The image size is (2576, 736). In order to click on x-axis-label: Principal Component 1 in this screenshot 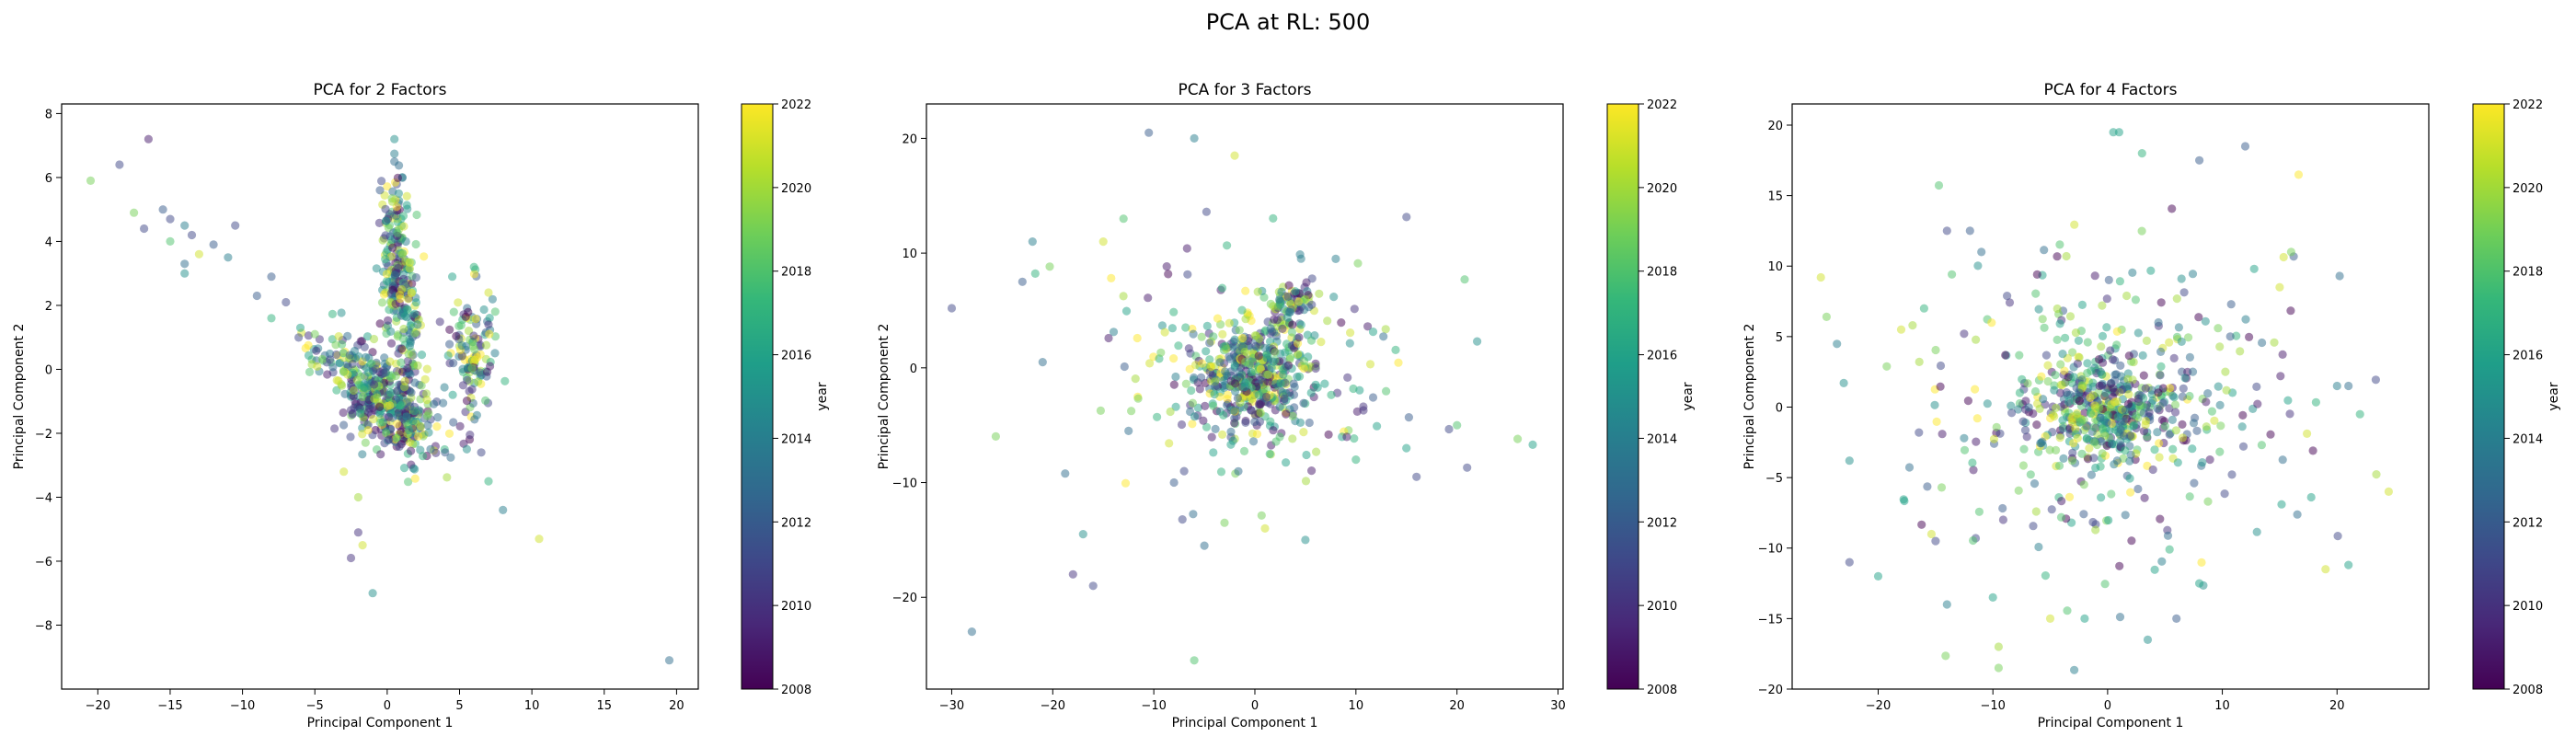, I will do `click(2111, 723)`.